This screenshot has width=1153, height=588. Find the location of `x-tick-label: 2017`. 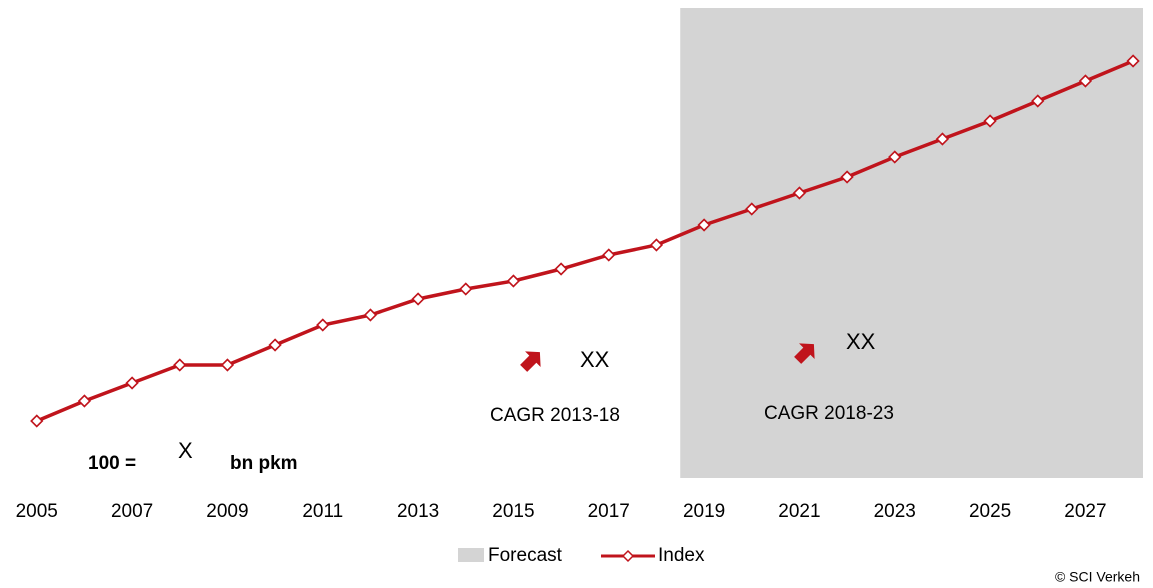

x-tick-label: 2017 is located at coordinates (609, 511).